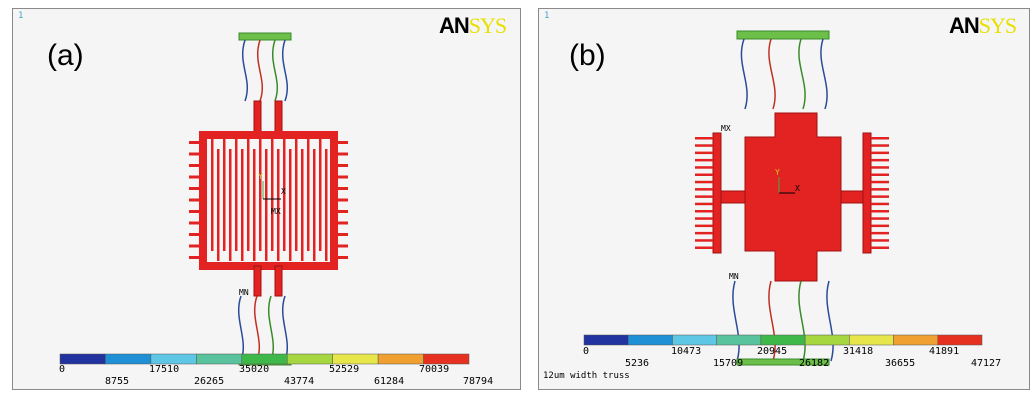  Describe the element at coordinates (65, 55) in the screenshot. I see `panel-label: (a)` at that location.